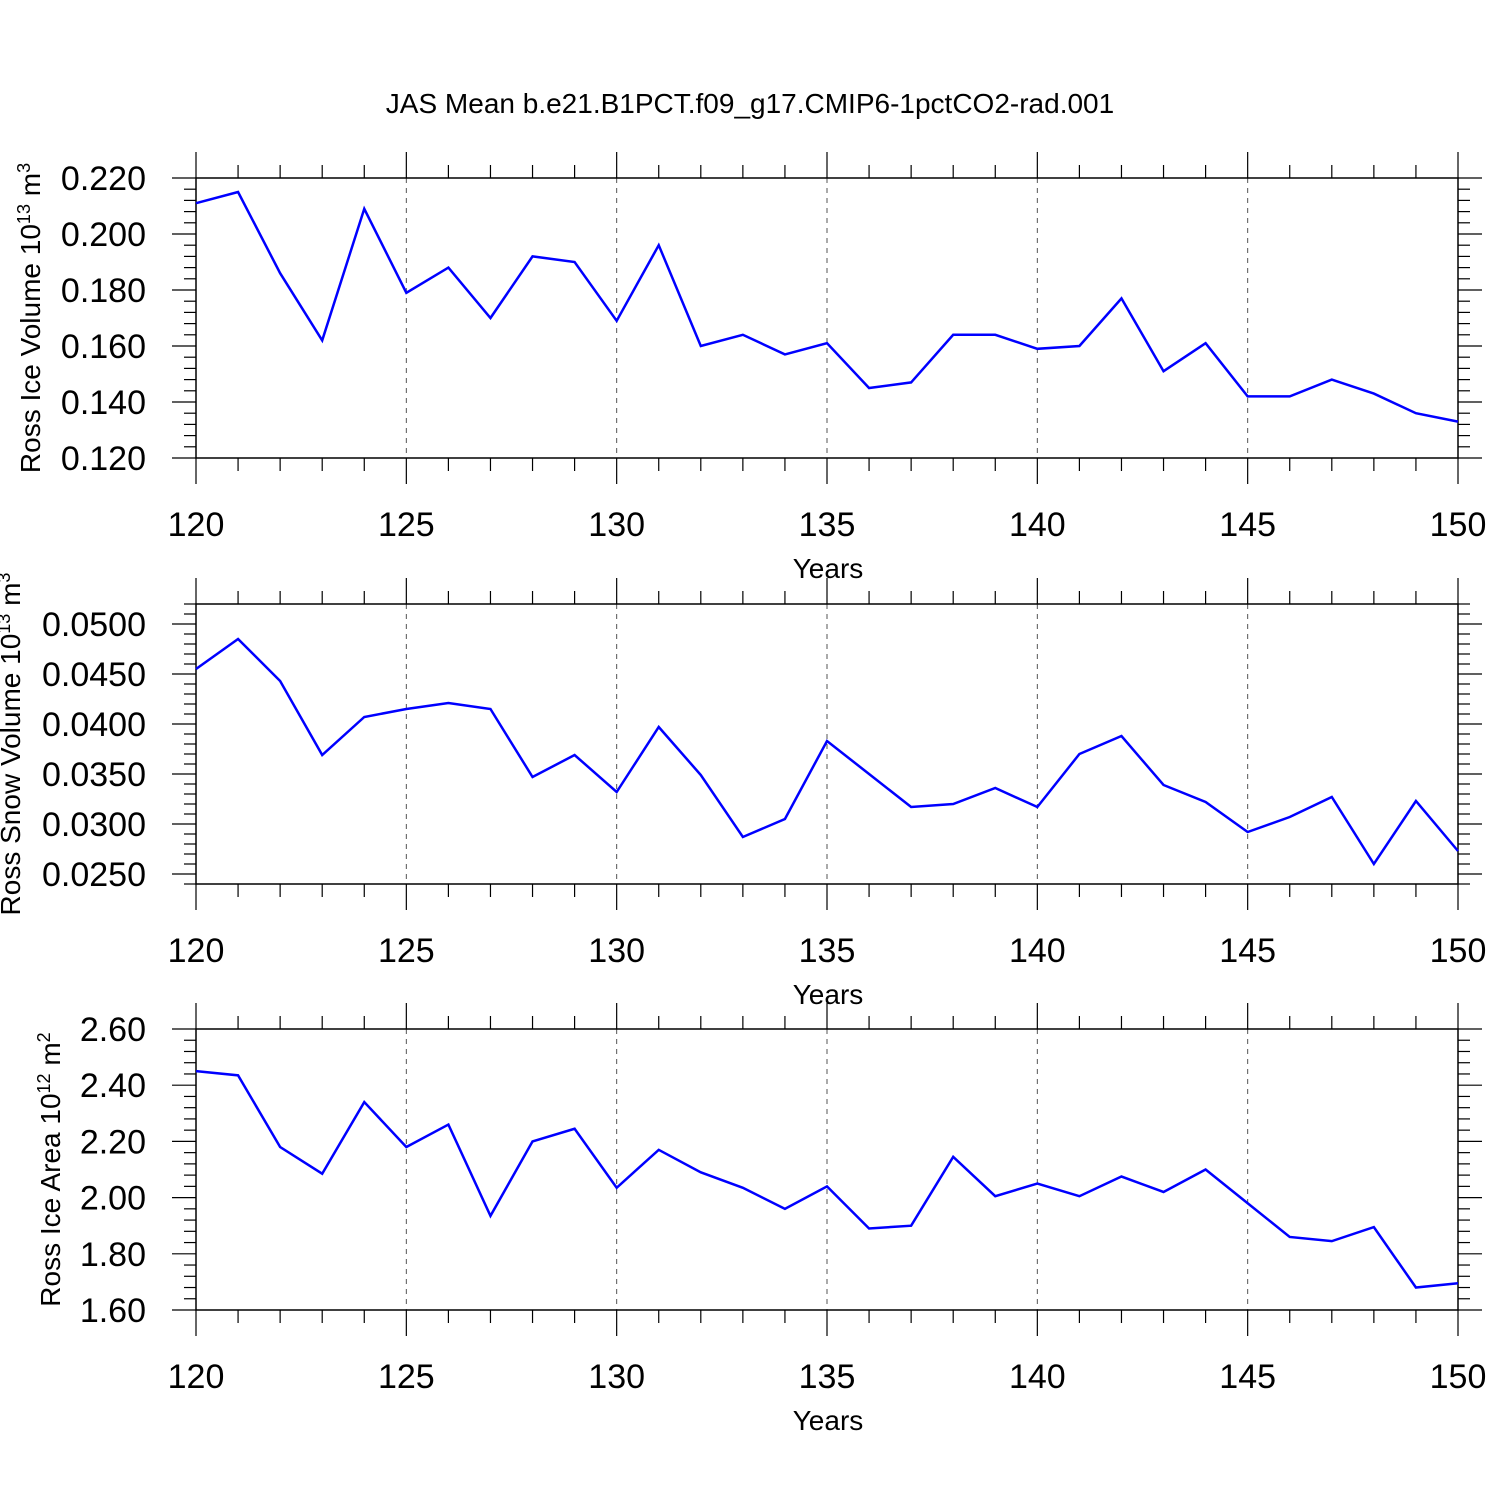 This screenshot has width=1500, height=1505. What do you see at coordinates (50, 1199) in the screenshot?
I see `y-axis-label-part: Ross Ice Area 10` at bounding box center [50, 1199].